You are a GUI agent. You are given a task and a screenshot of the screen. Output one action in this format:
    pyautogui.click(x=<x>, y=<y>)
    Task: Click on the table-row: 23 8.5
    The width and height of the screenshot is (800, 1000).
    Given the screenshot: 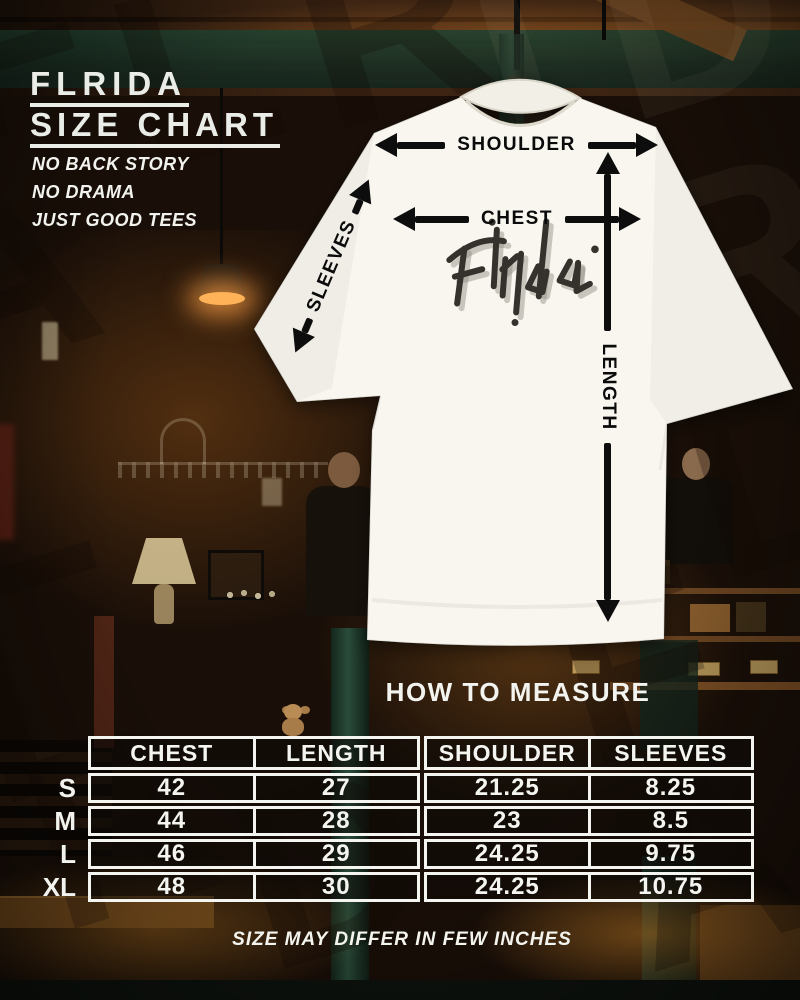 What is the action you would take?
    pyautogui.click(x=589, y=821)
    